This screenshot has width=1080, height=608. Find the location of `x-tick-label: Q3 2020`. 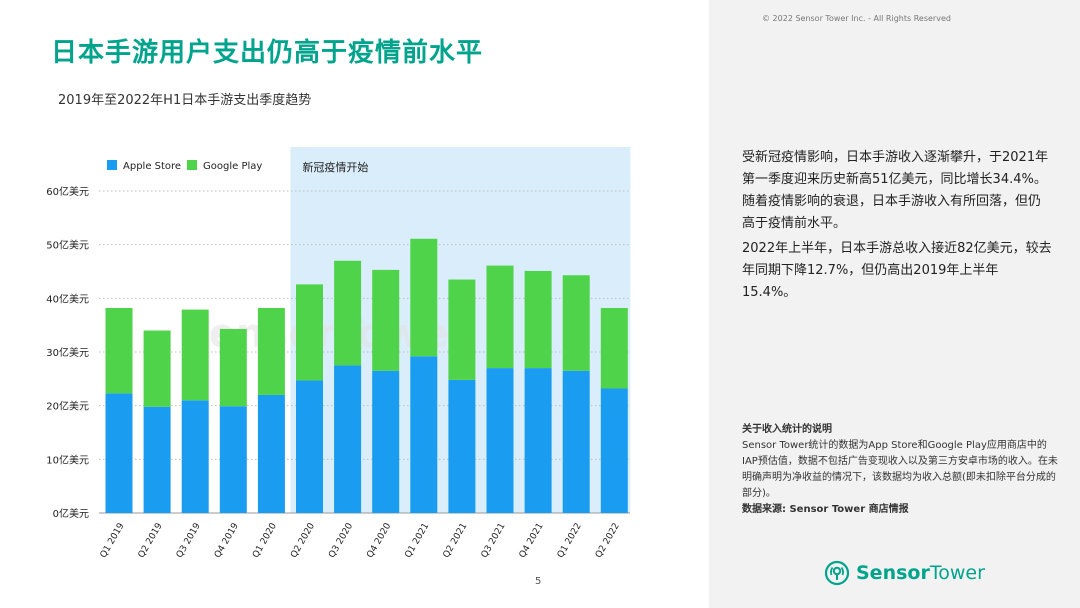

x-tick-label: Q3 2020 is located at coordinates (341, 540).